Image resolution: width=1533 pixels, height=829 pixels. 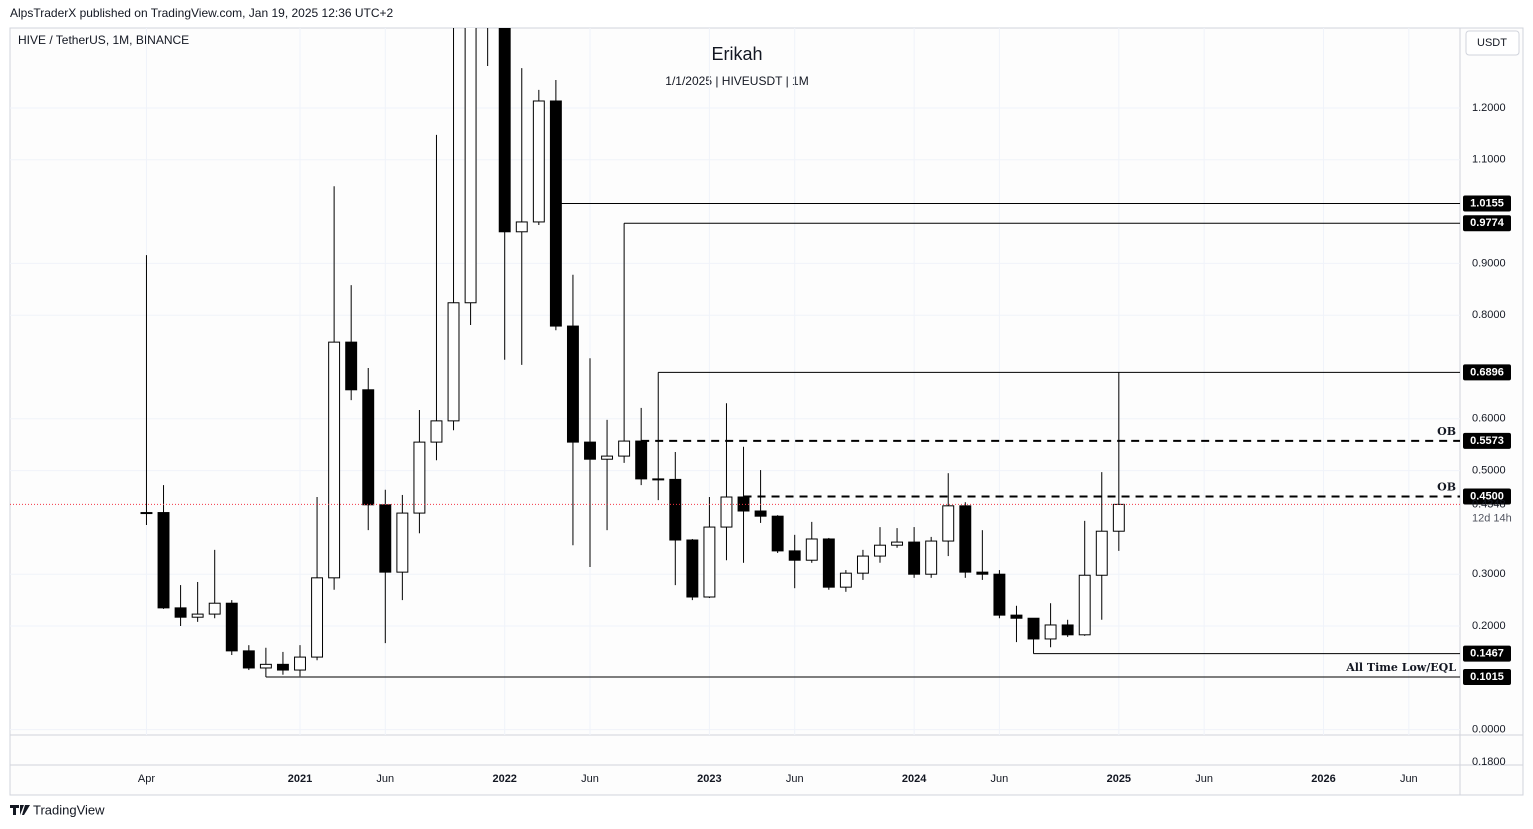 I want to click on y-tick-label: 0.8000, so click(x=1489, y=315).